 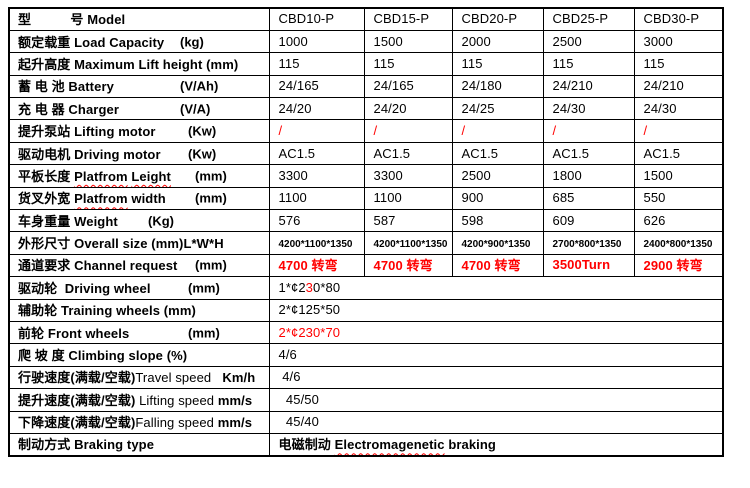 I want to click on text-part: 587, so click(x=384, y=220).